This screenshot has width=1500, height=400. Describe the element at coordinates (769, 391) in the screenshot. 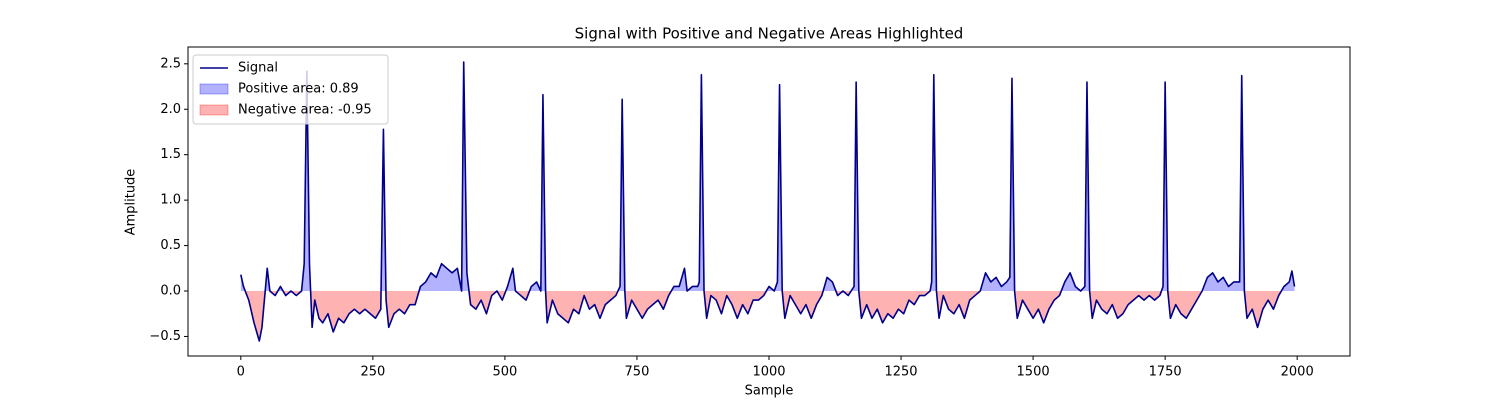

I see `x-axis-label: Sample` at that location.